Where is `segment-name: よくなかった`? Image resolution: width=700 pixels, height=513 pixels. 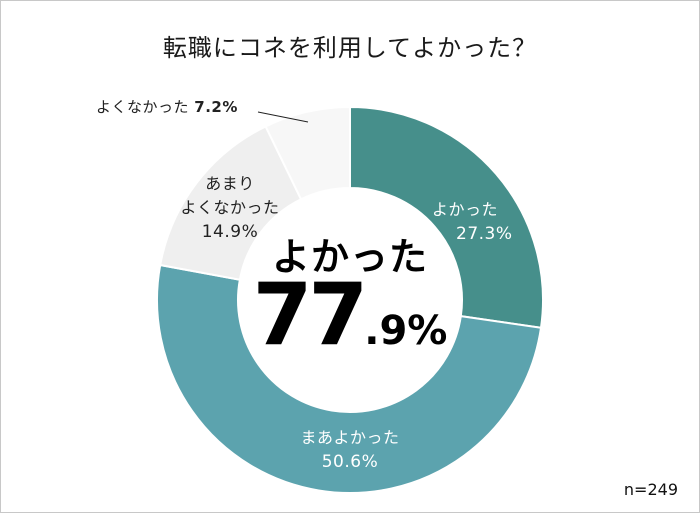 segment-name: よくなかった is located at coordinates (143, 107).